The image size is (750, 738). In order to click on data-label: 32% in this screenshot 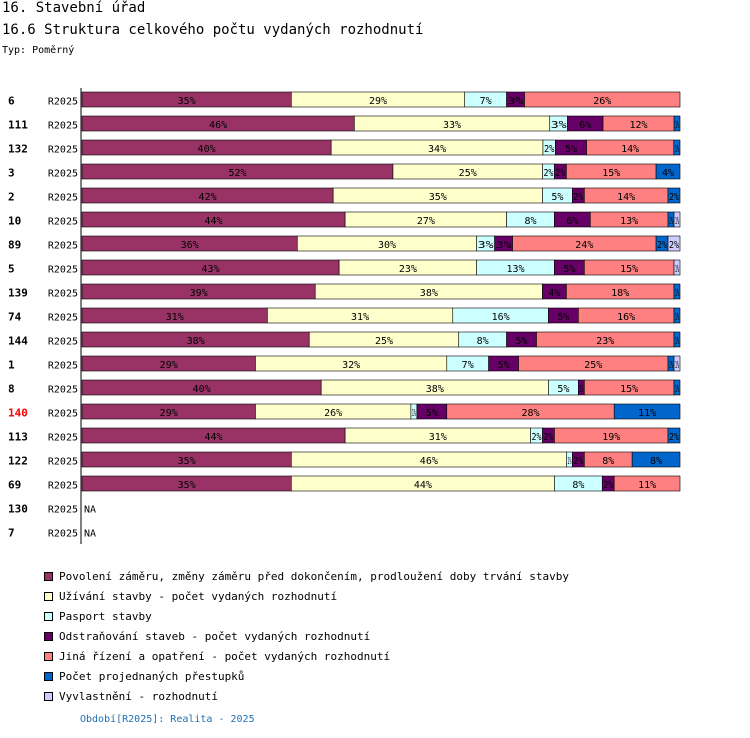, I will do `click(351, 365)`.